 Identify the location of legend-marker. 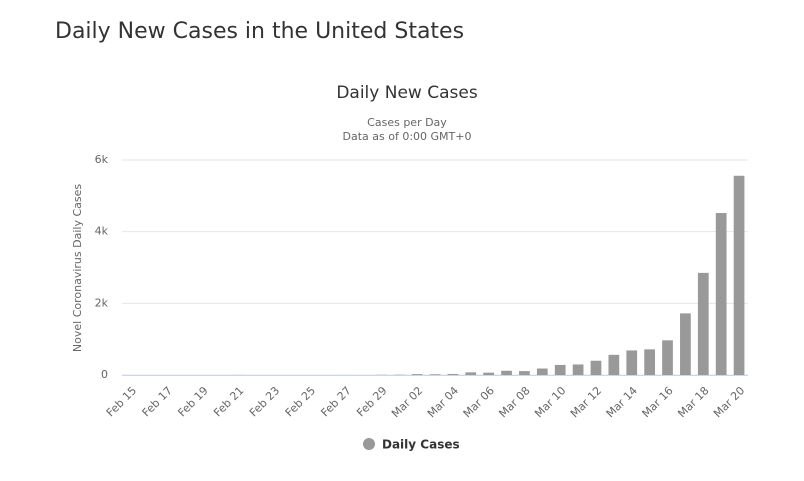
(369, 444).